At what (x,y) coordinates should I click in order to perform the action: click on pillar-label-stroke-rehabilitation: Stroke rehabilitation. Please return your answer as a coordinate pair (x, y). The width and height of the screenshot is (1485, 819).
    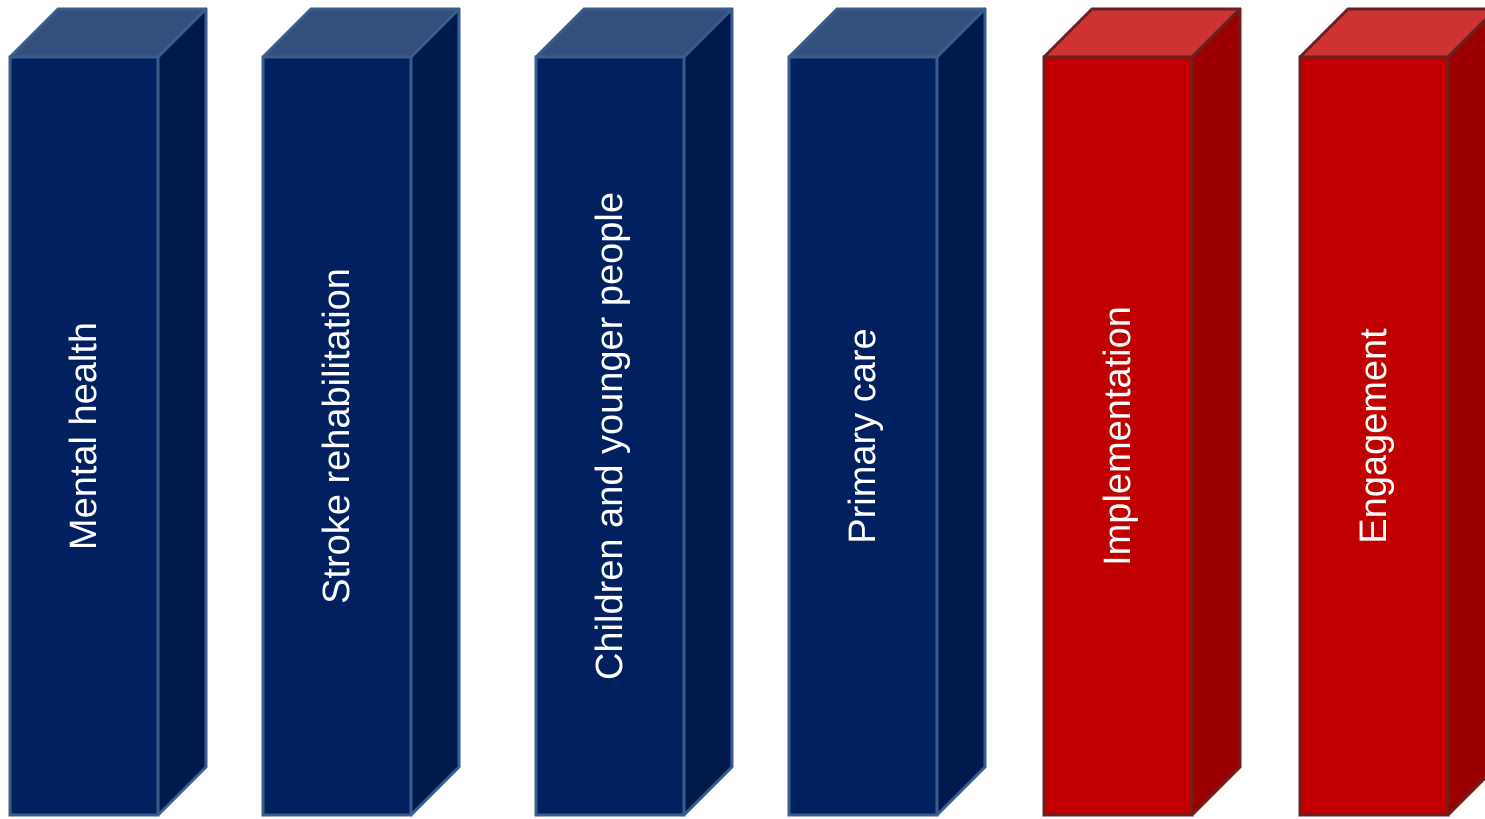
    Looking at the image, I should click on (337, 436).